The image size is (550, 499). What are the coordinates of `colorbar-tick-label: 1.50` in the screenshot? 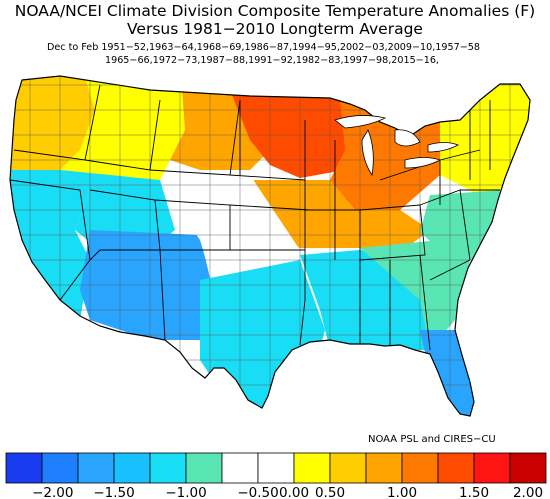 It's located at (474, 492).